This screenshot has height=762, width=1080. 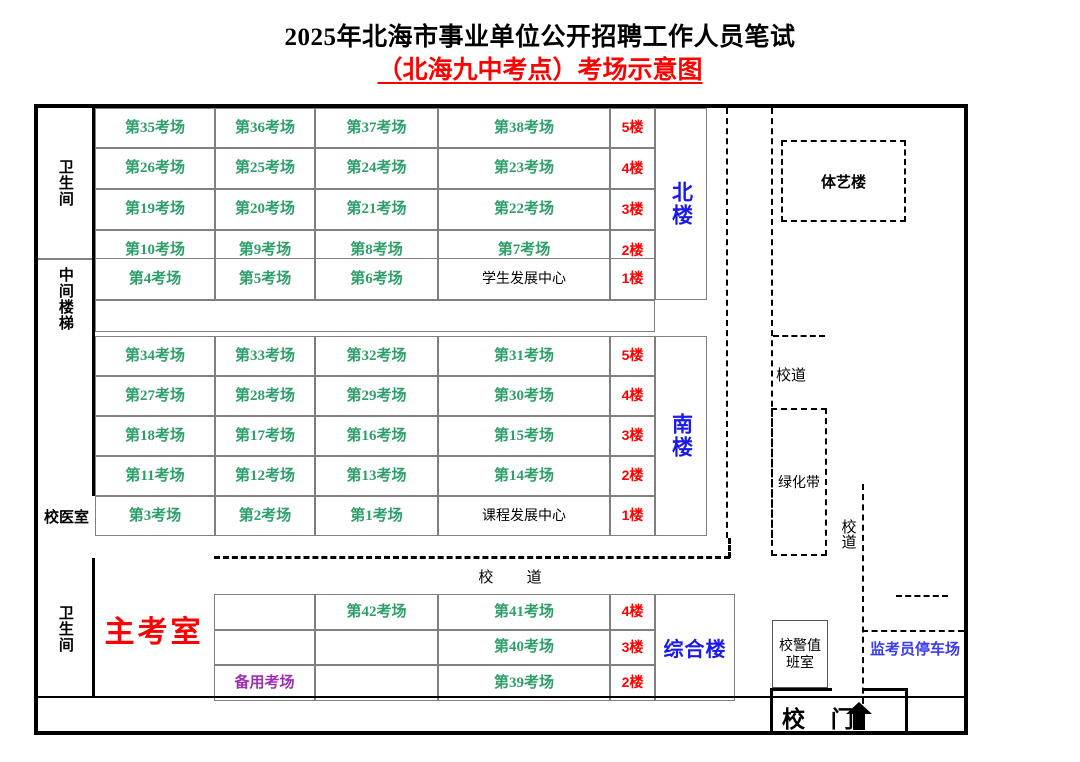 I want to click on campus-road-dash-right, so click(x=729, y=548).